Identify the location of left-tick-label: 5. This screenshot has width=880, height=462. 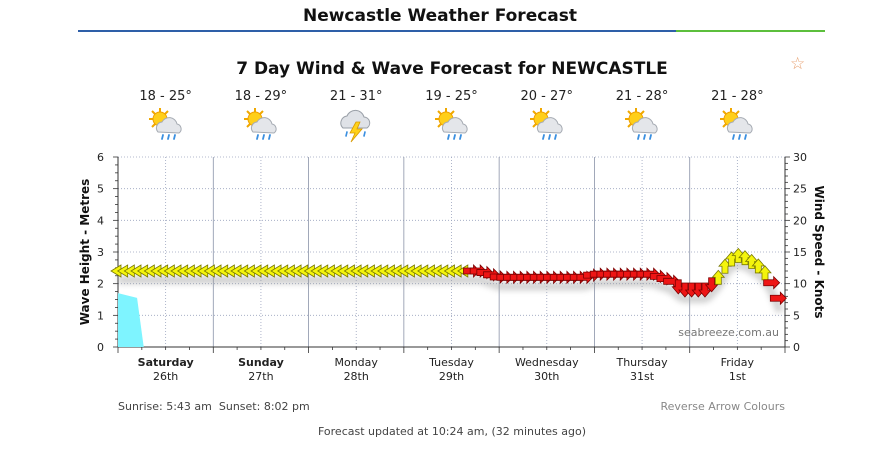
(100, 189).